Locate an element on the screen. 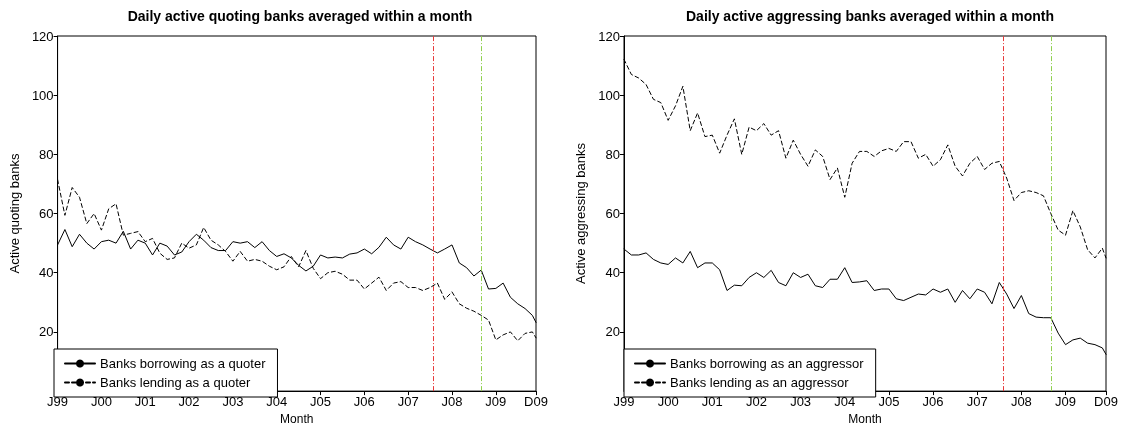  legend-label: Banks lending as an aggressor is located at coordinates (760, 382).